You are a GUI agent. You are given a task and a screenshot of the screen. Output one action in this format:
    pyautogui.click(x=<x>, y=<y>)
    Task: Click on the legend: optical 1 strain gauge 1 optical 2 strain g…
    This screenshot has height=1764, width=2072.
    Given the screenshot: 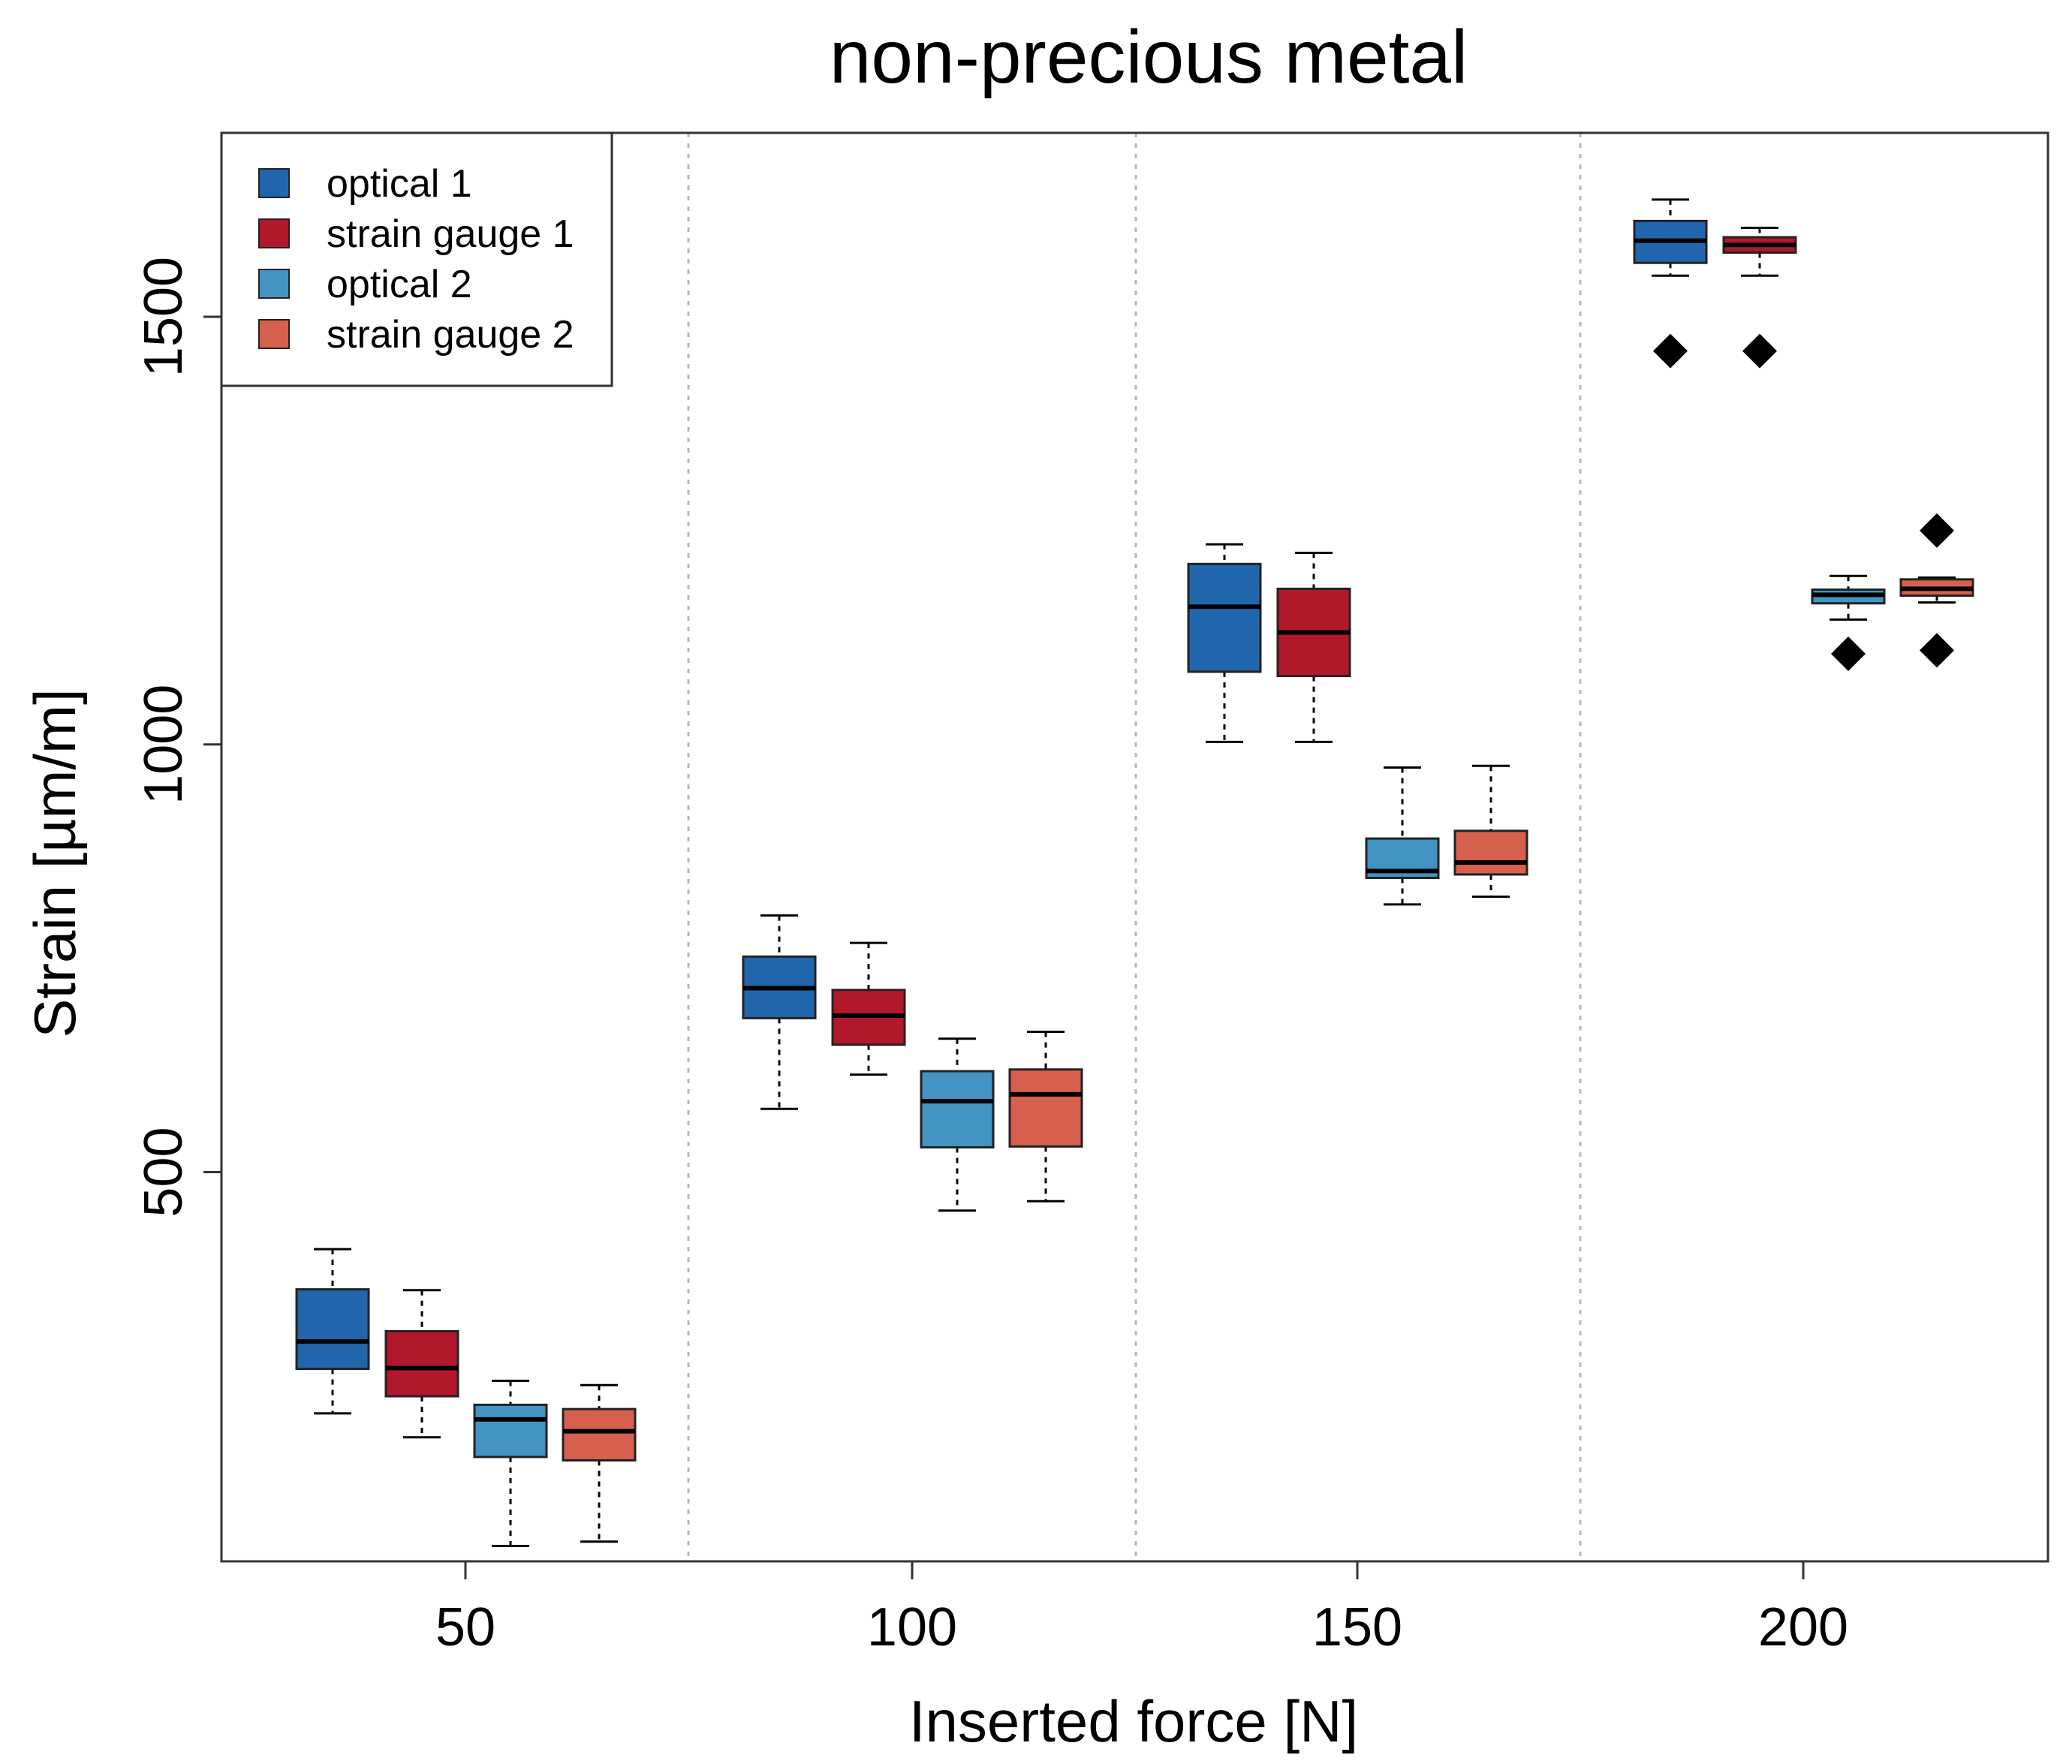 What is the action you would take?
    pyautogui.click(x=416, y=259)
    